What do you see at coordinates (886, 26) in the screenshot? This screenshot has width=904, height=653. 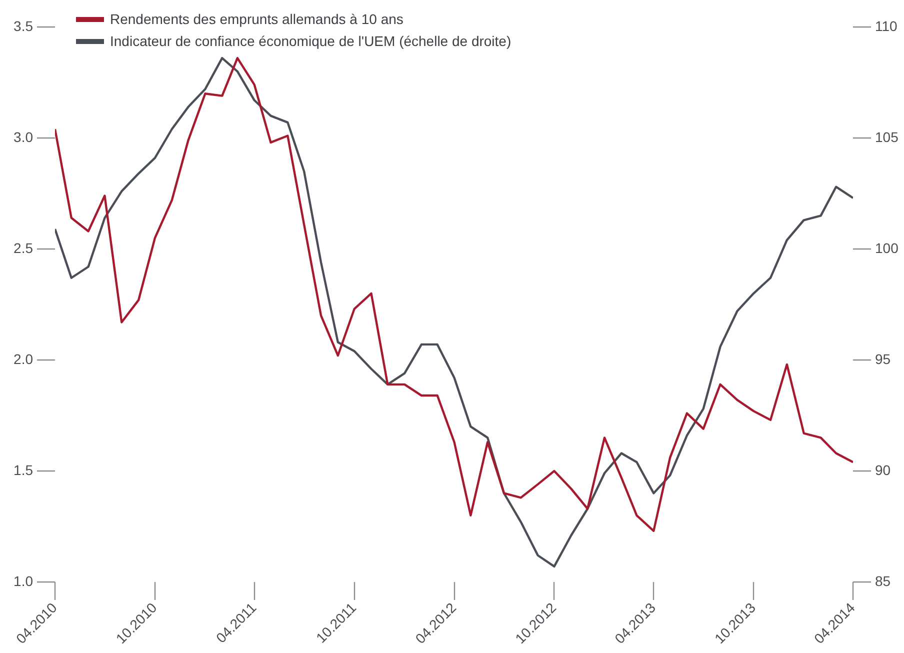 I see `y2-tick-label: 110` at bounding box center [886, 26].